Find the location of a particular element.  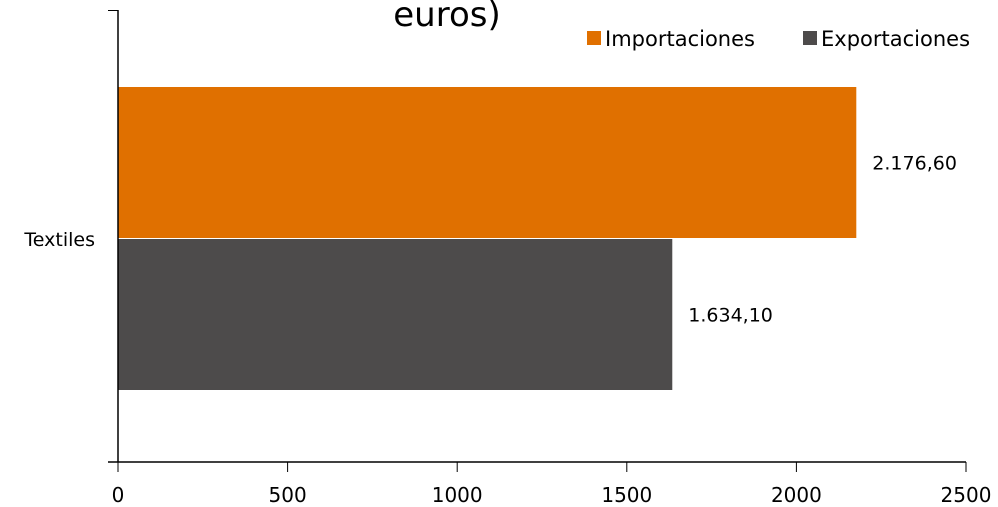

data-label-importaciones: 2.176,60 is located at coordinates (914, 164).